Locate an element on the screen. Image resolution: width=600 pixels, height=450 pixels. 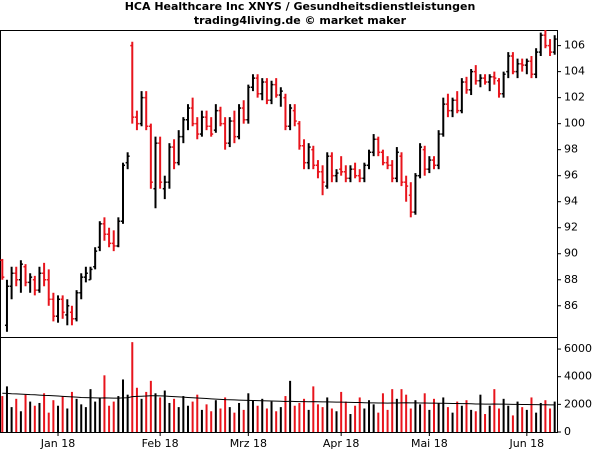
volume-y-tick-label: 0 is located at coordinates (567, 431).